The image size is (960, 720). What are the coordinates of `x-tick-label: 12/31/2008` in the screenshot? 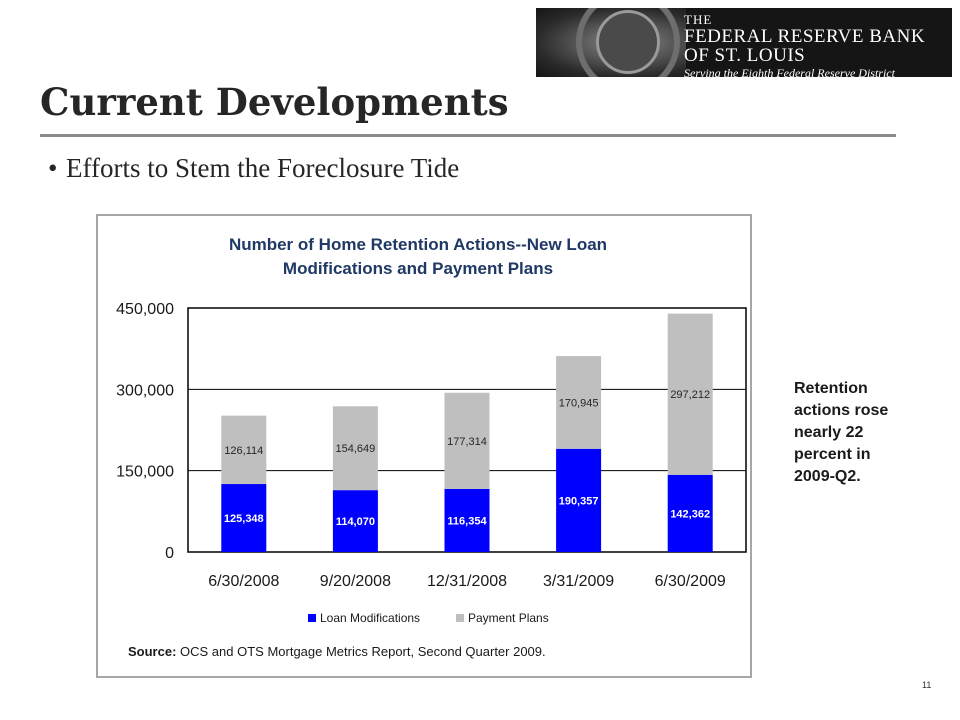 It's located at (467, 581).